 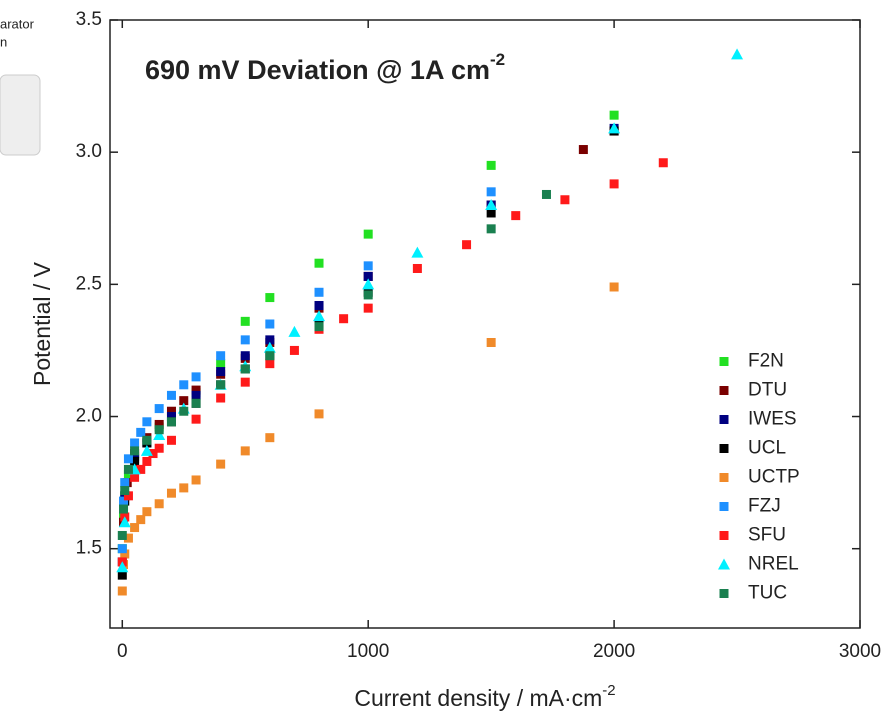 What do you see at coordinates (773, 564) in the screenshot?
I see `legend-label: NREL` at bounding box center [773, 564].